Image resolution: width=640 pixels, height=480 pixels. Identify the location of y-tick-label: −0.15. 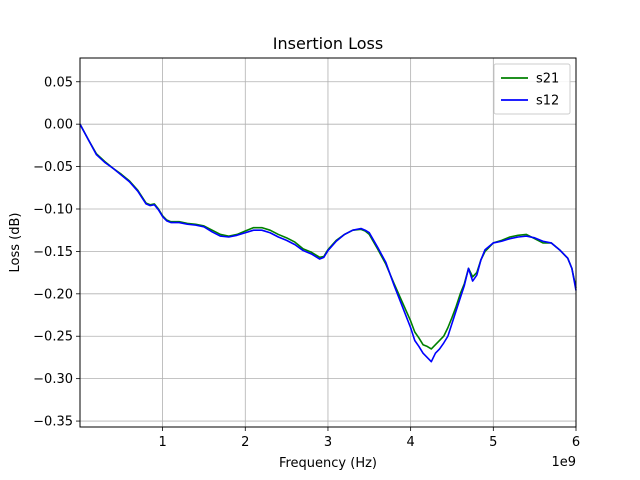
(53, 252).